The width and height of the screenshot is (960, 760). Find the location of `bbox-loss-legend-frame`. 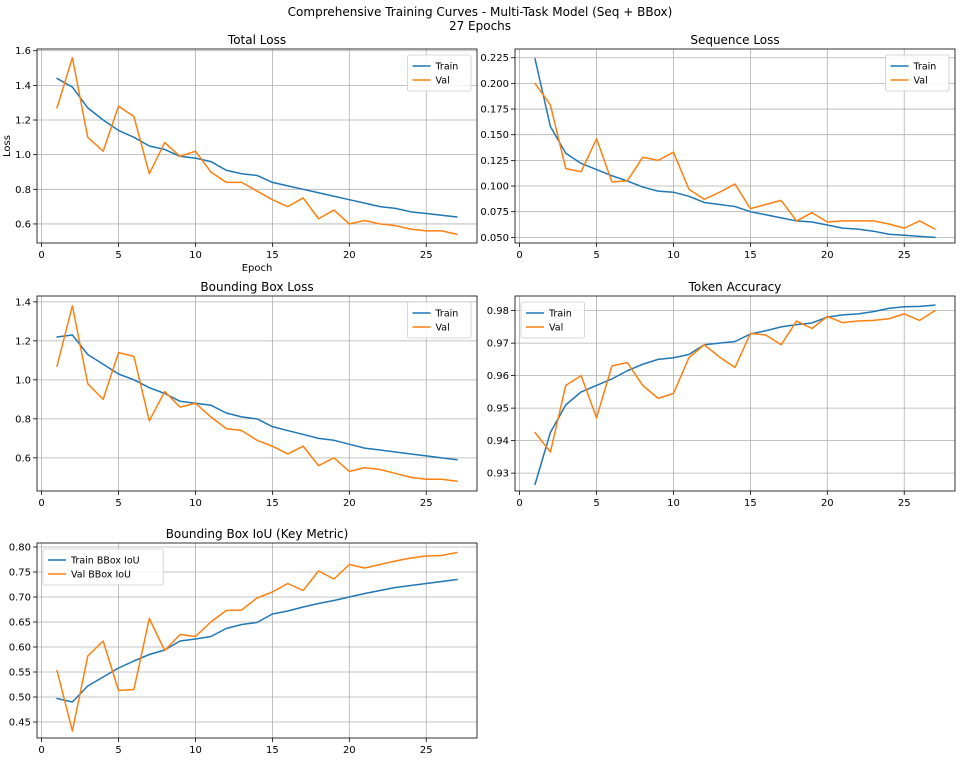

bbox-loss-legend-frame is located at coordinates (439, 320).